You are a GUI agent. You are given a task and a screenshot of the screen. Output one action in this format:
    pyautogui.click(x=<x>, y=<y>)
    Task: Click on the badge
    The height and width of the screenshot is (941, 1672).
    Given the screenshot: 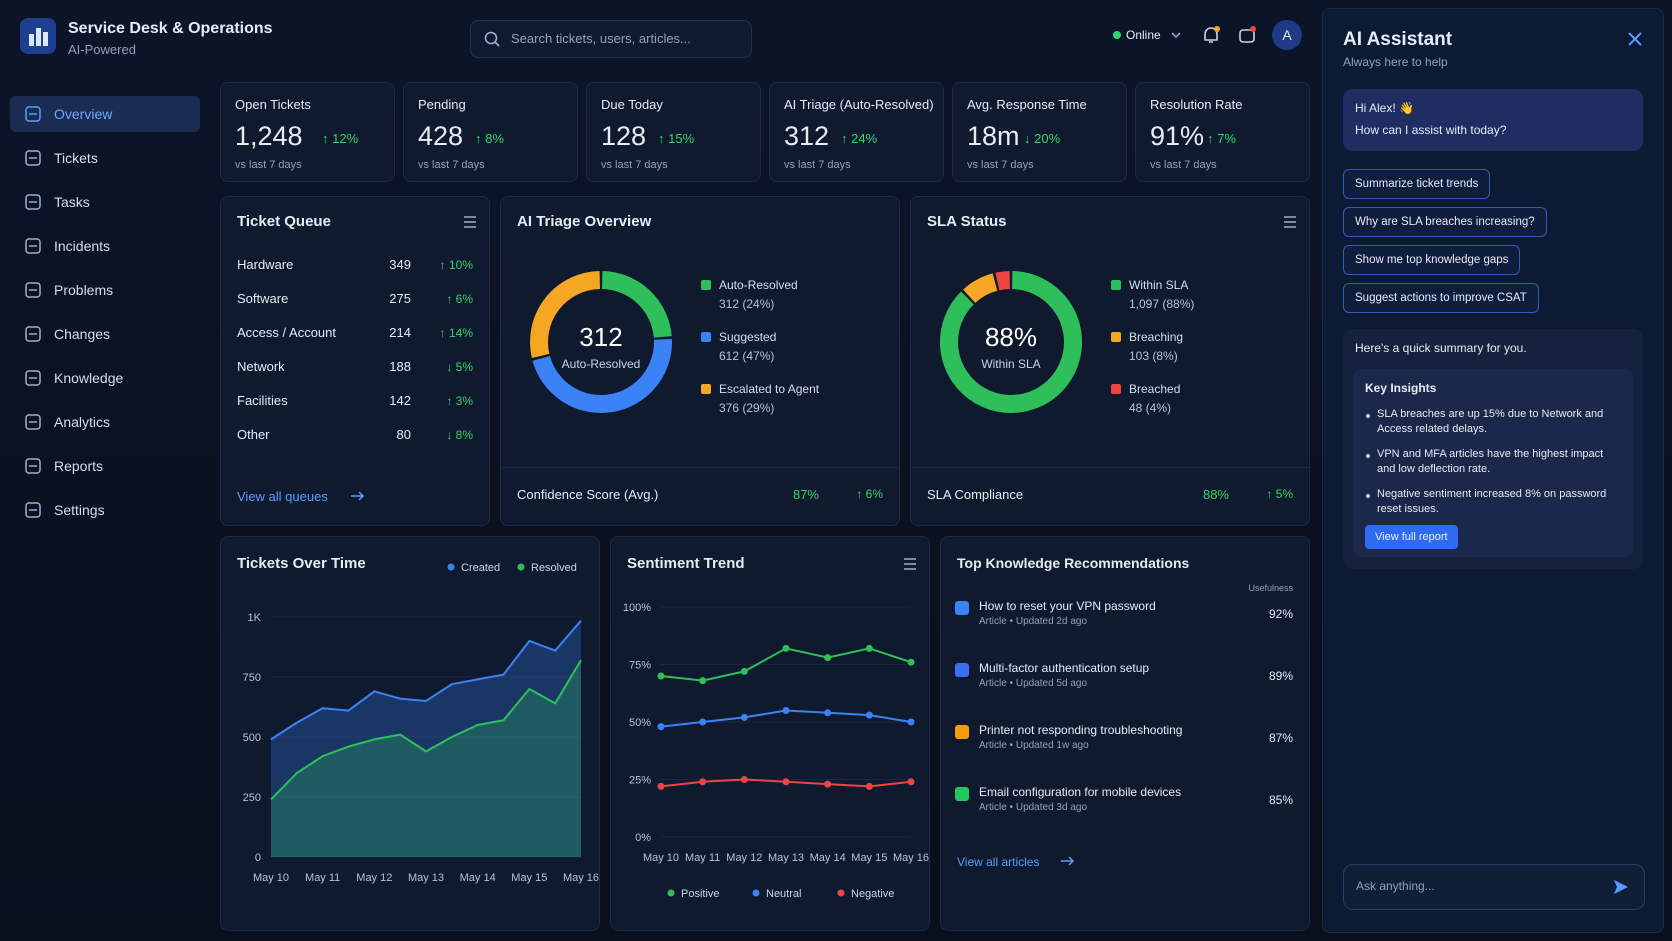 What is the action you would take?
    pyautogui.click(x=1253, y=29)
    